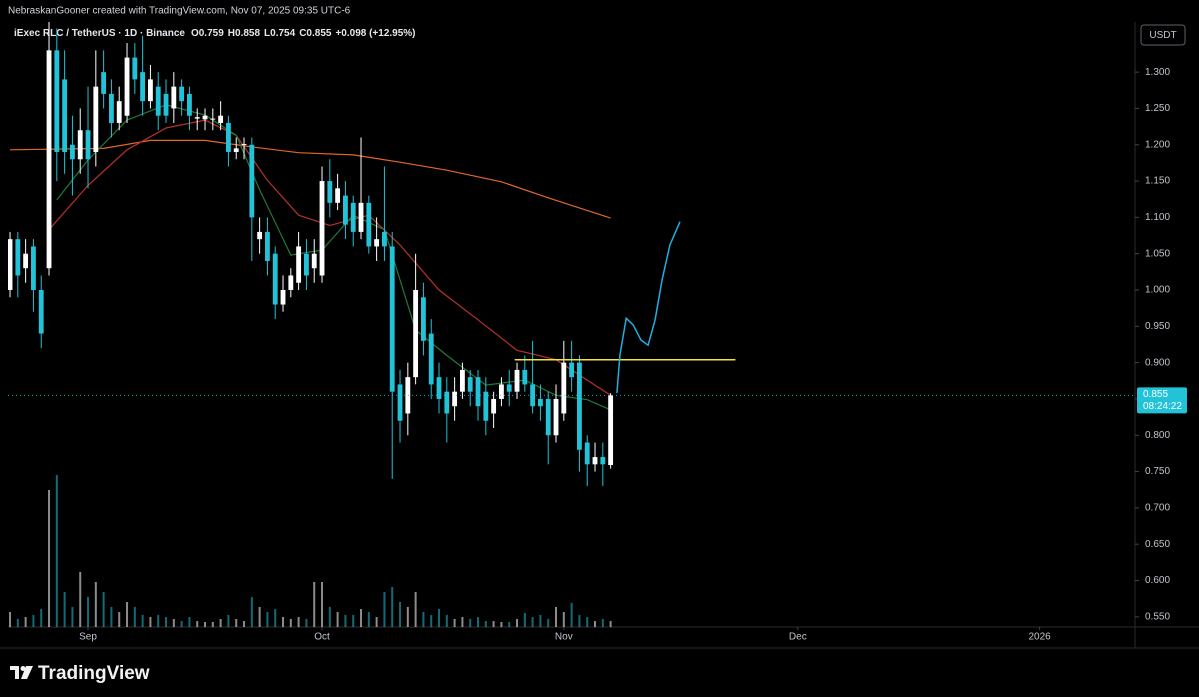  What do you see at coordinates (1157, 508) in the screenshot?
I see `y-tick-label: 0.700` at bounding box center [1157, 508].